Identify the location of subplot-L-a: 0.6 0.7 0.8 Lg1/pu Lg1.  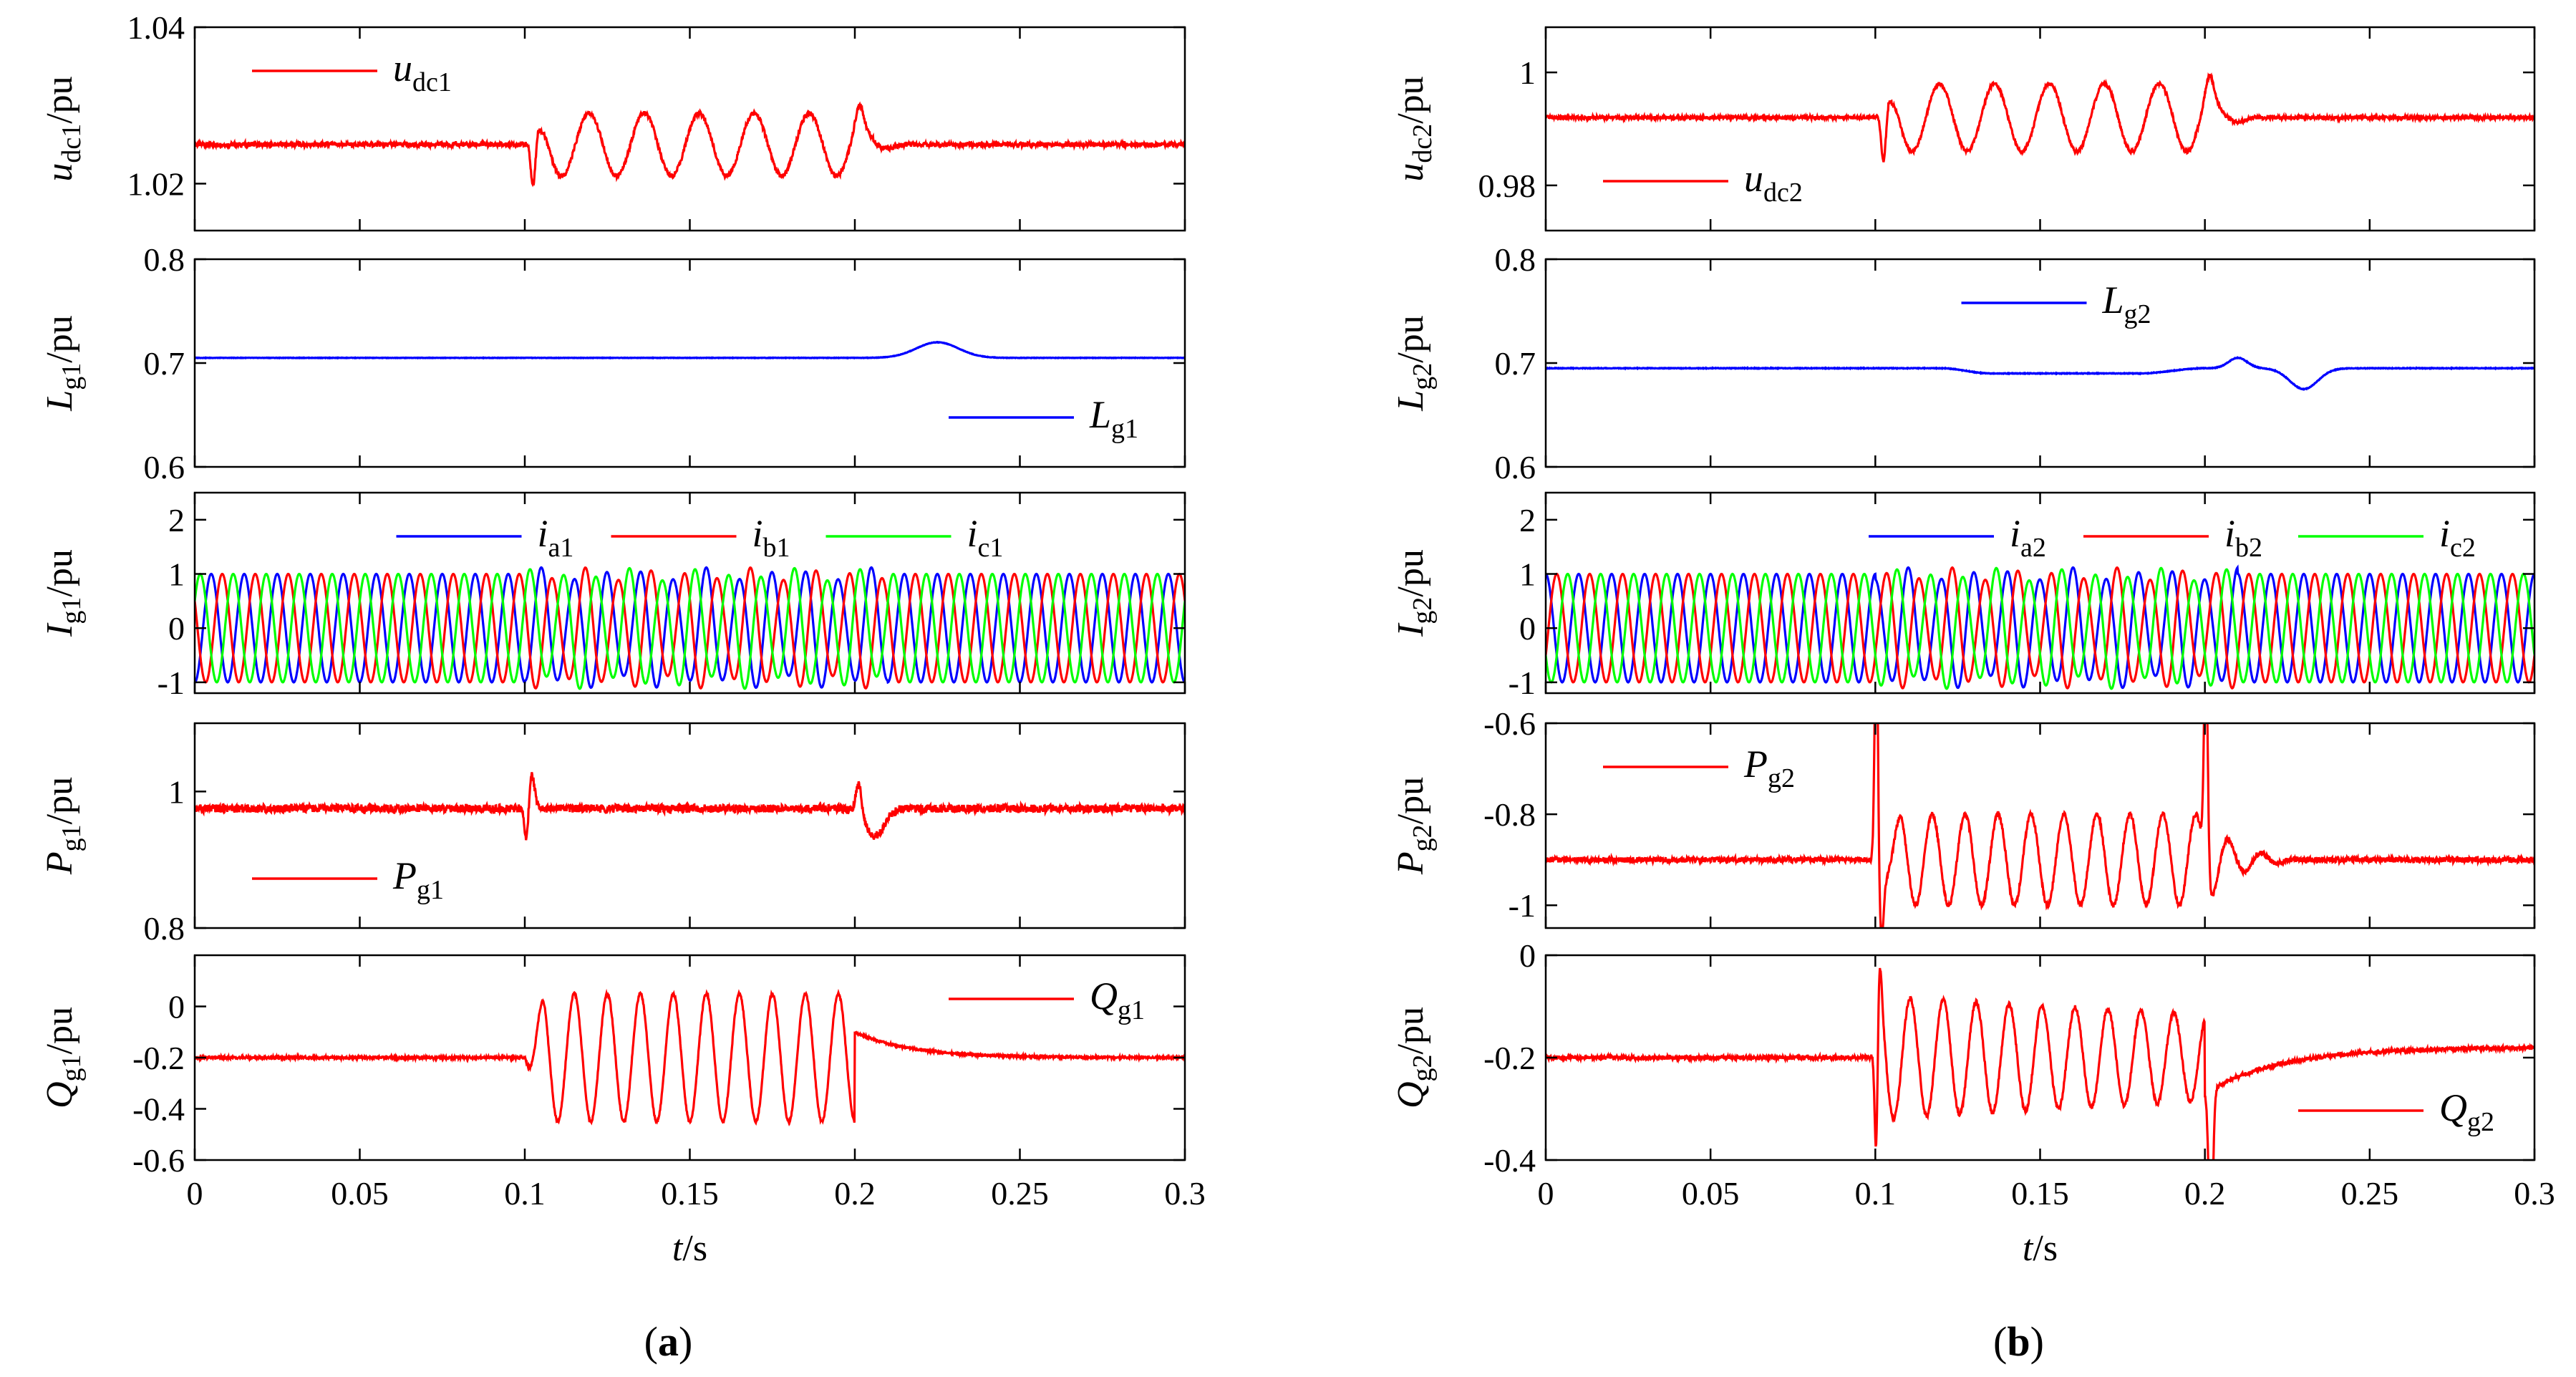
(612, 363).